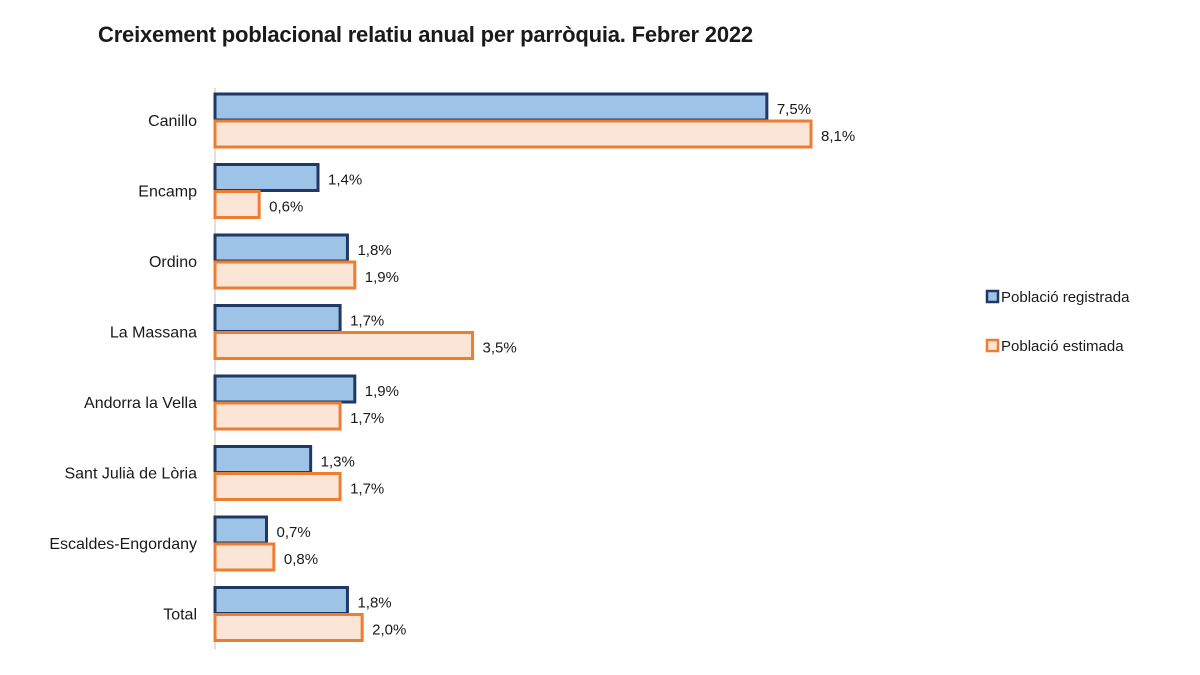 Image resolution: width=1200 pixels, height=675 pixels. I want to click on category-label: La Massana, so click(153, 333).